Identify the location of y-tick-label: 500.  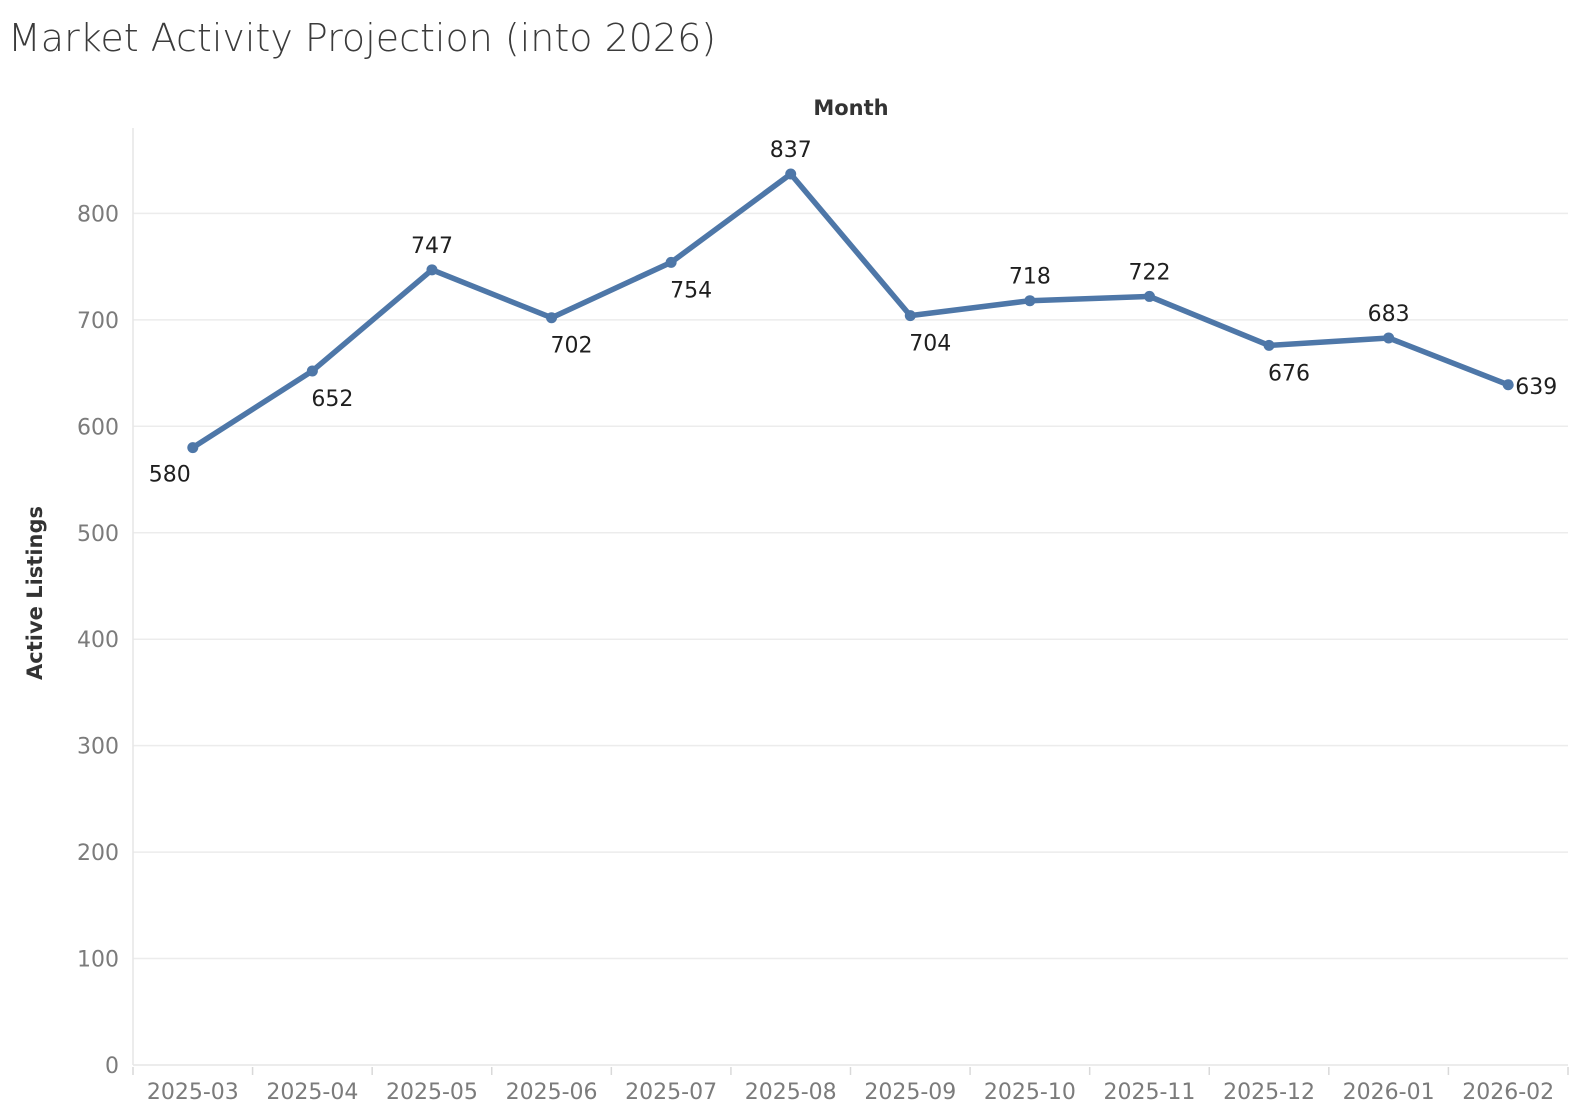
(98, 534).